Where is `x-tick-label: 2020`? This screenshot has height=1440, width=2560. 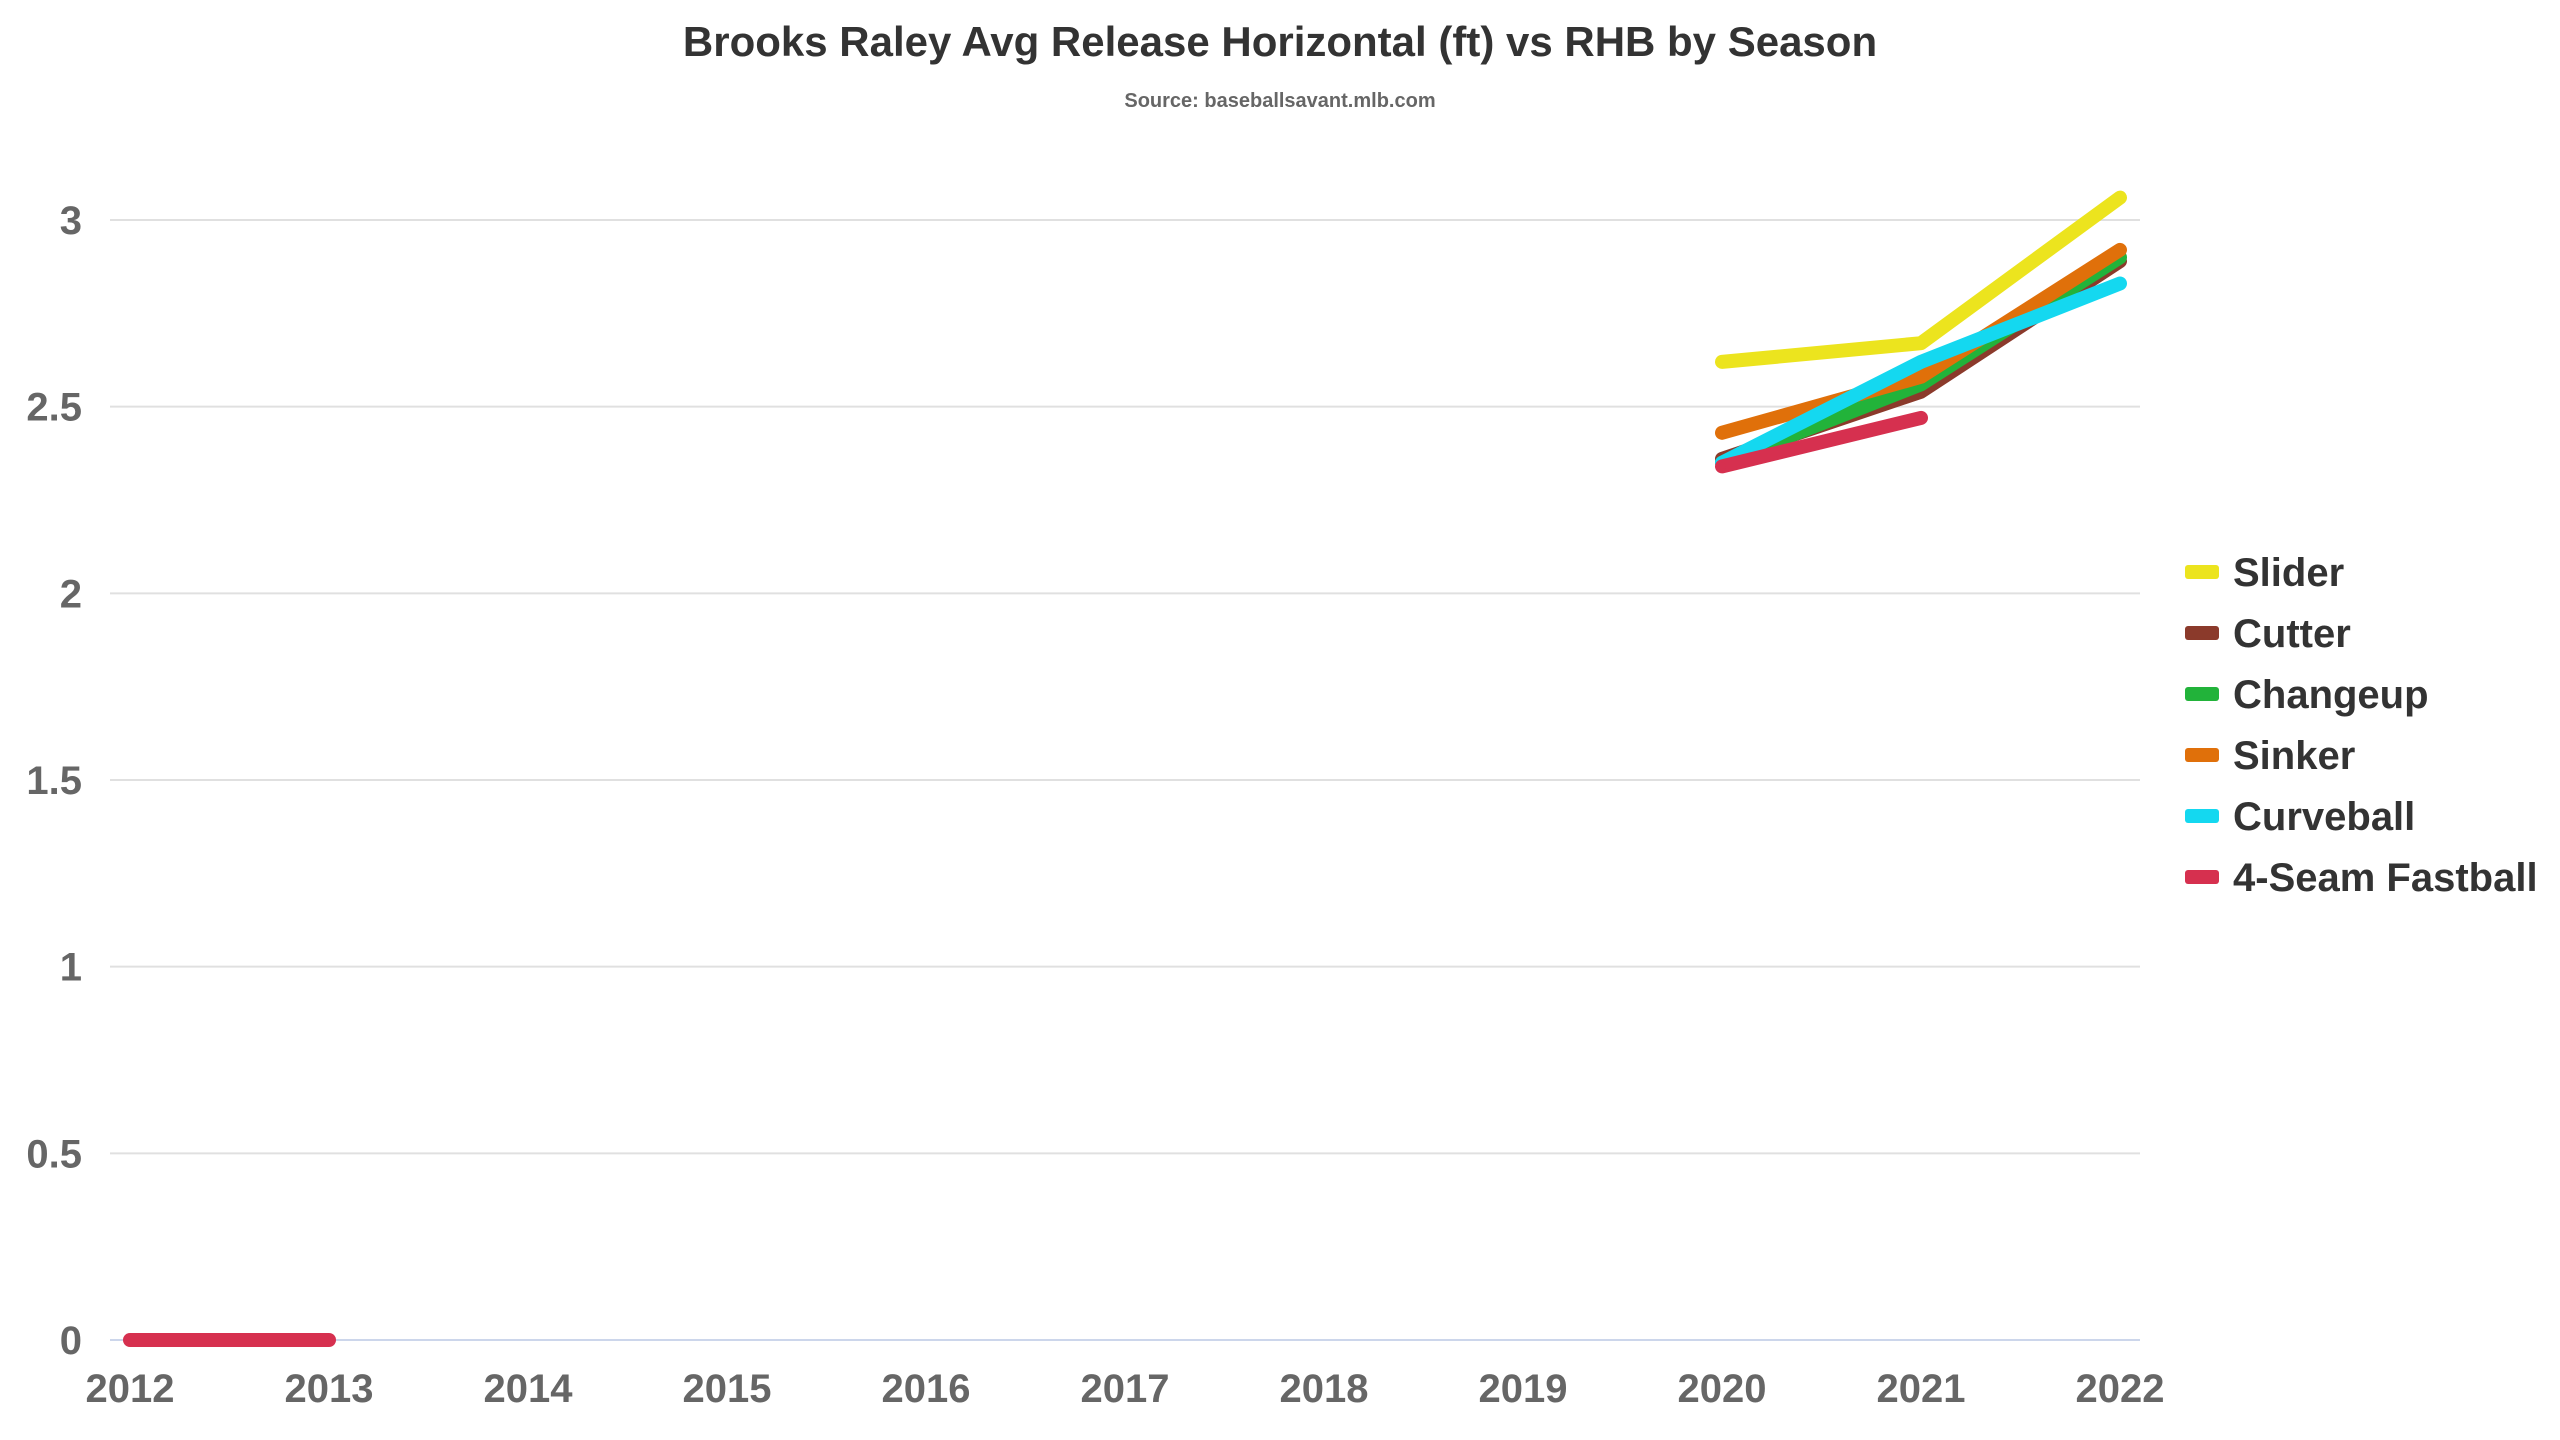 x-tick-label: 2020 is located at coordinates (1722, 1389).